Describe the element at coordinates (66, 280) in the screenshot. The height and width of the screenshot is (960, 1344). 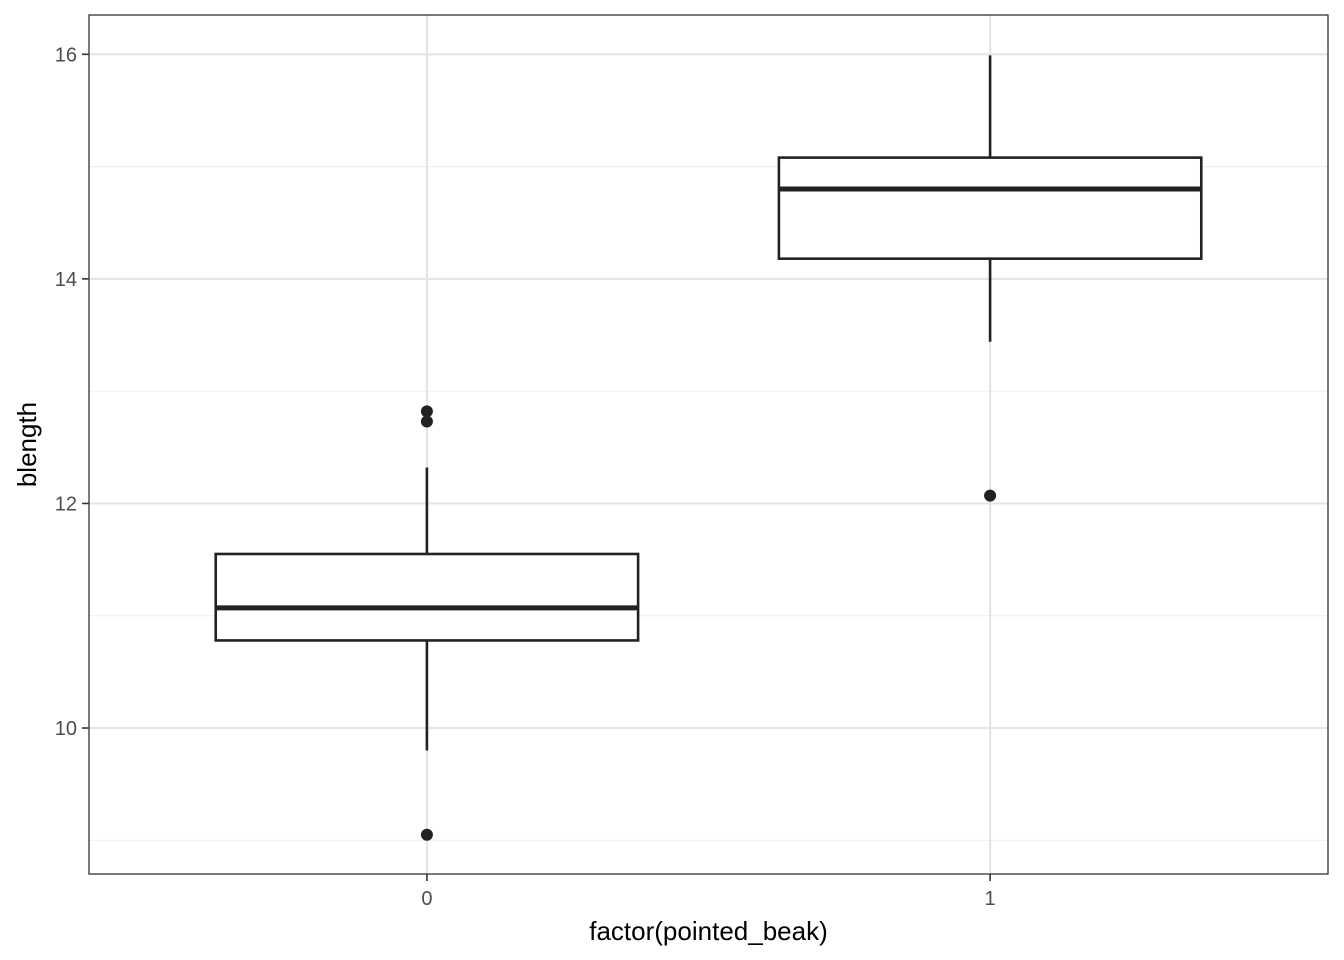
I see `y-tick-label: 14` at that location.